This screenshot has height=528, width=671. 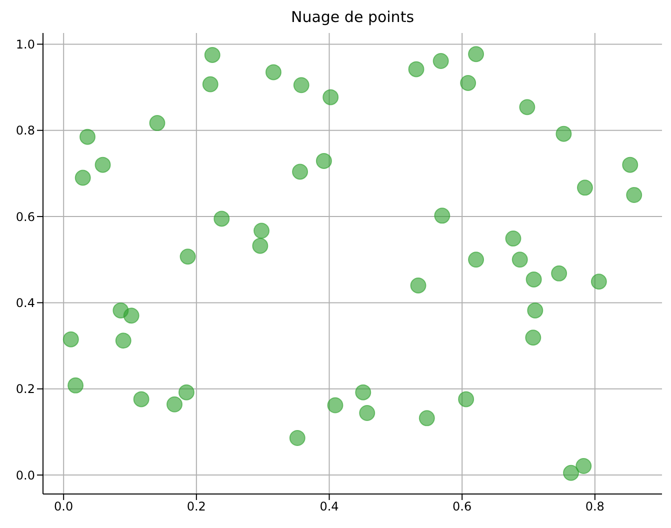 I want to click on y-tick-label: 0.8, so click(x=25, y=131).